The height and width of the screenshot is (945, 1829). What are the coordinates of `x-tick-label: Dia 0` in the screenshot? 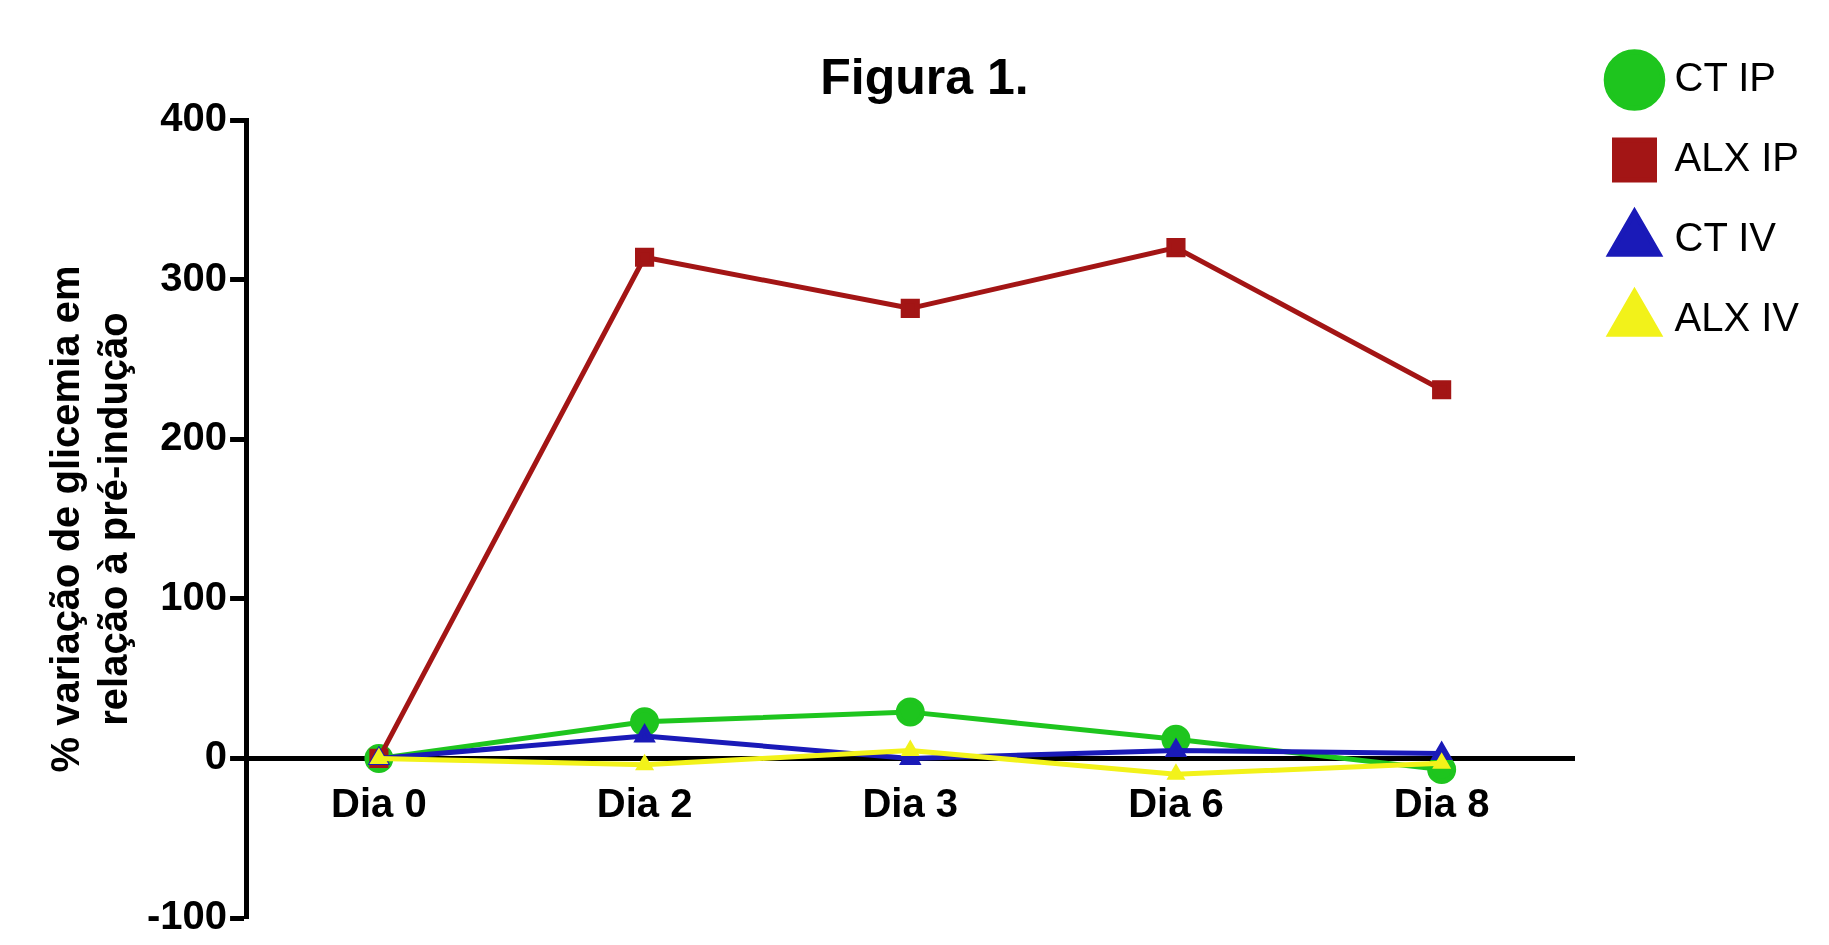 It's located at (379, 803).